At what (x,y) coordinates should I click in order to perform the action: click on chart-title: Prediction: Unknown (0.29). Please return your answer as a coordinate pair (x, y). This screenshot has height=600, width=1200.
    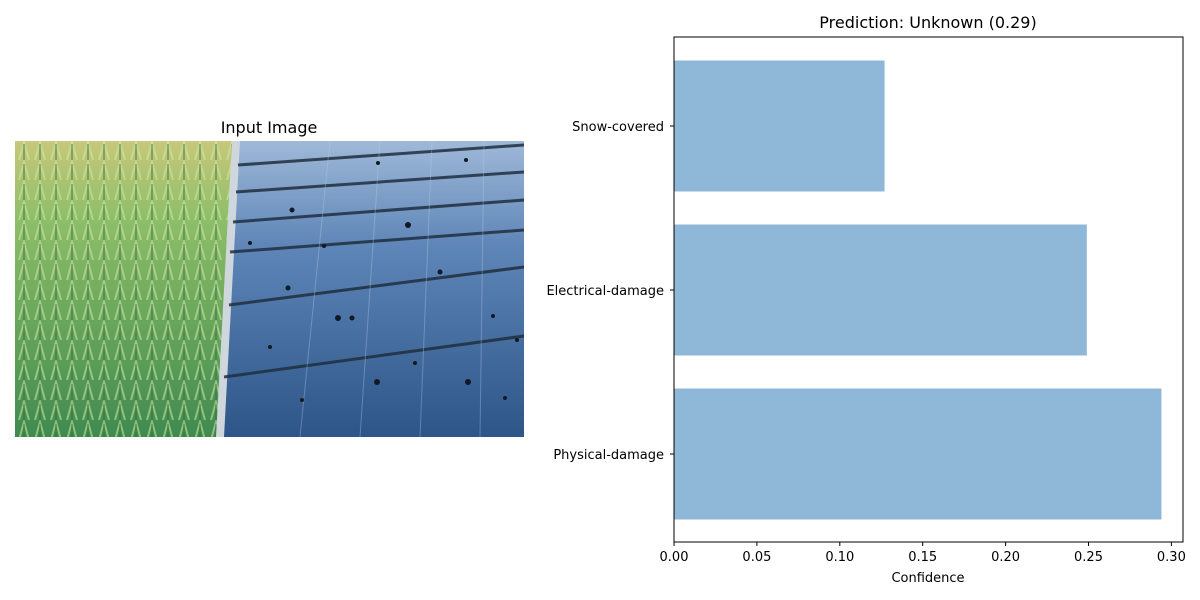
    Looking at the image, I should click on (927, 22).